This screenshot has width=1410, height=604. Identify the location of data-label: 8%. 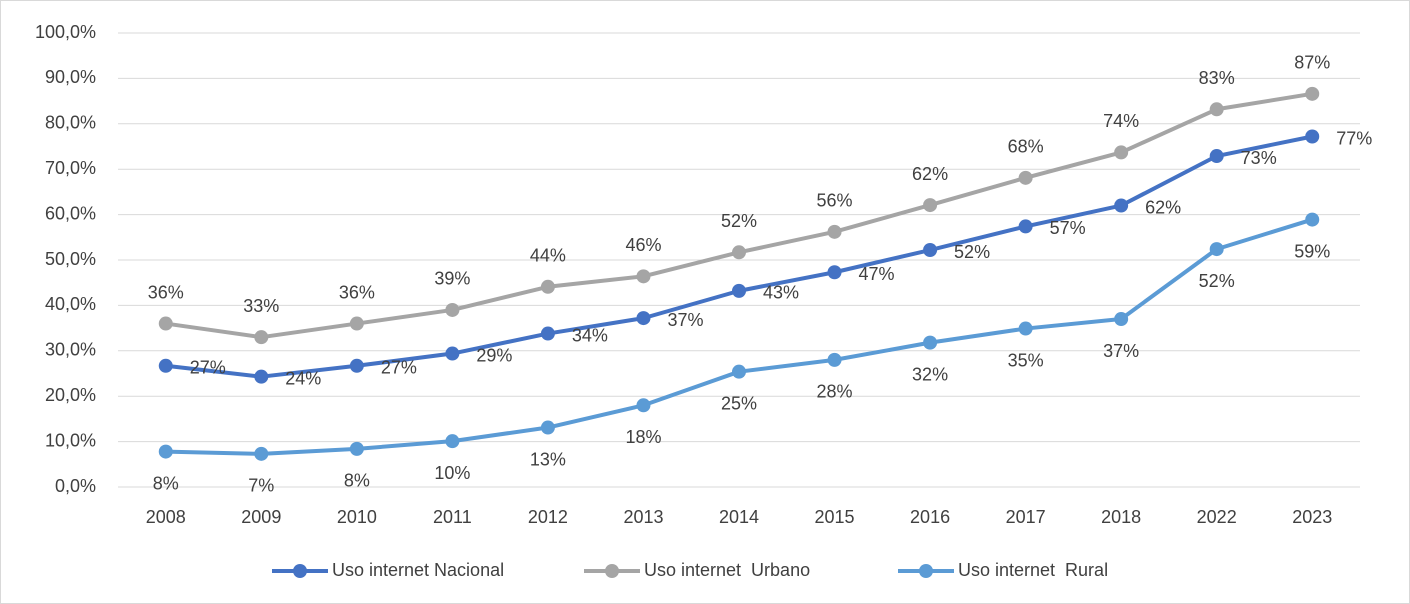
(357, 481).